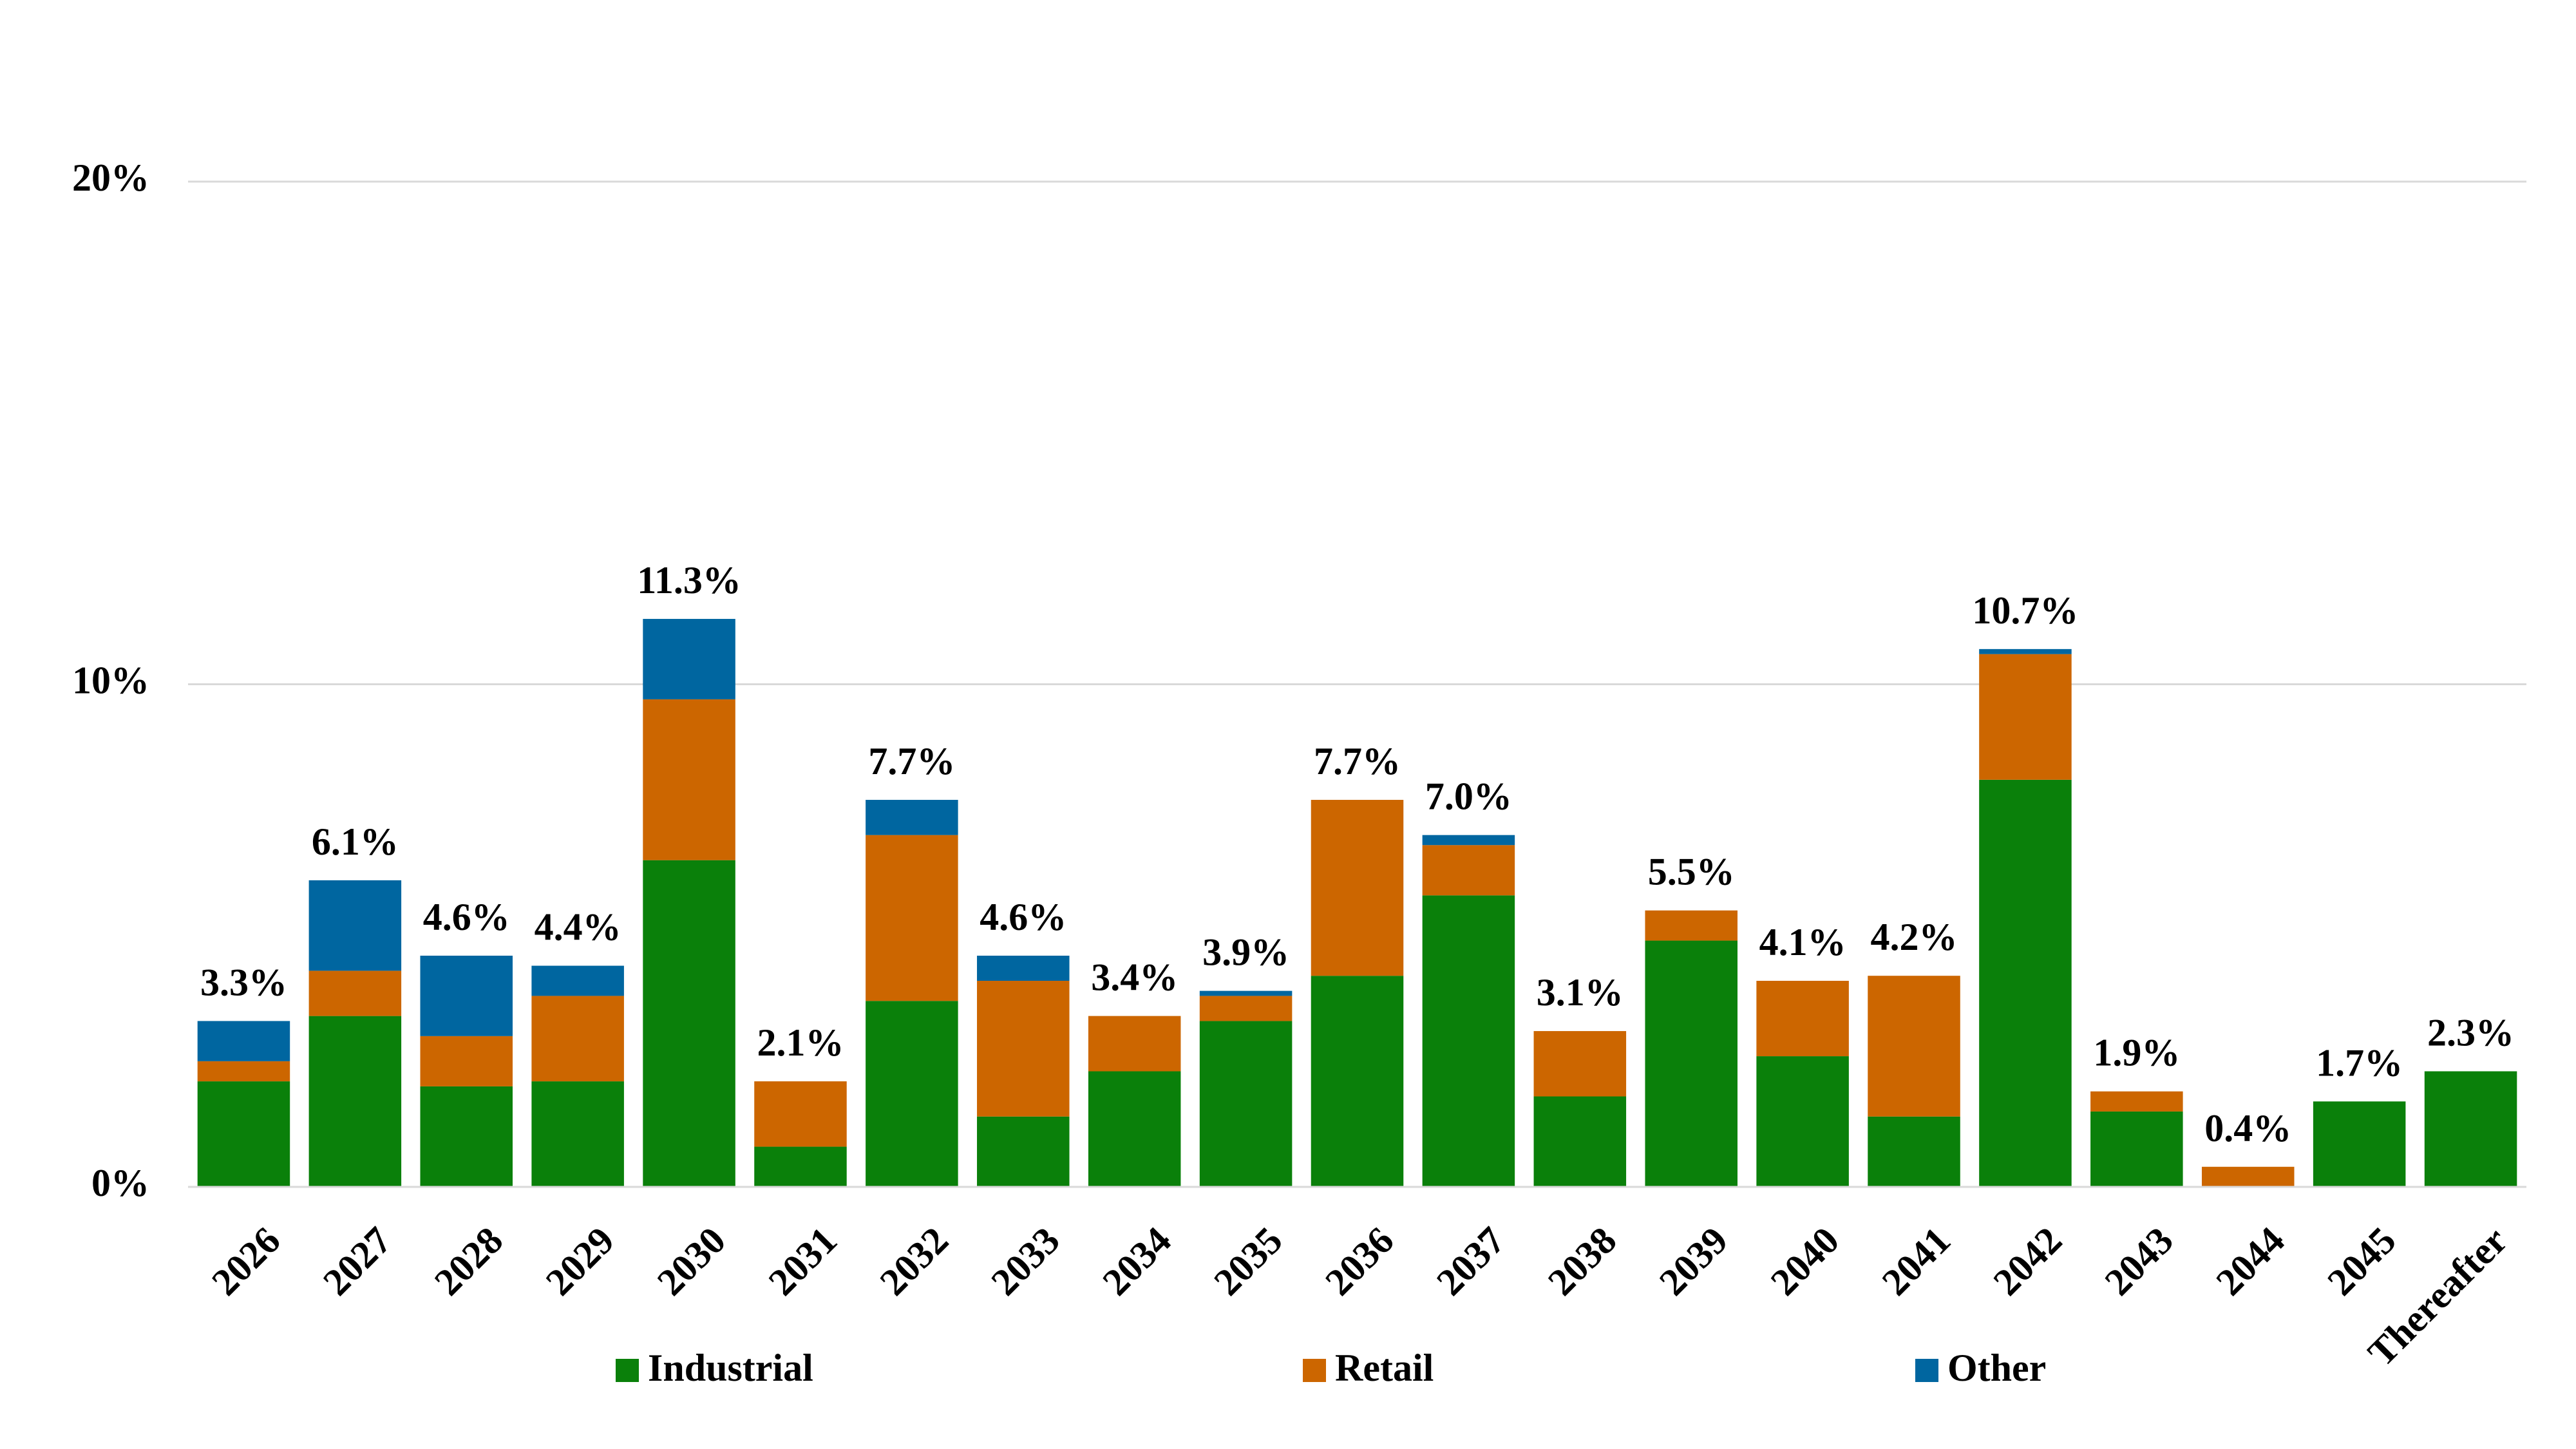 The width and height of the screenshot is (2576, 1449). Describe the element at coordinates (111, 680) in the screenshot. I see `y-tick-label: 10%` at that location.